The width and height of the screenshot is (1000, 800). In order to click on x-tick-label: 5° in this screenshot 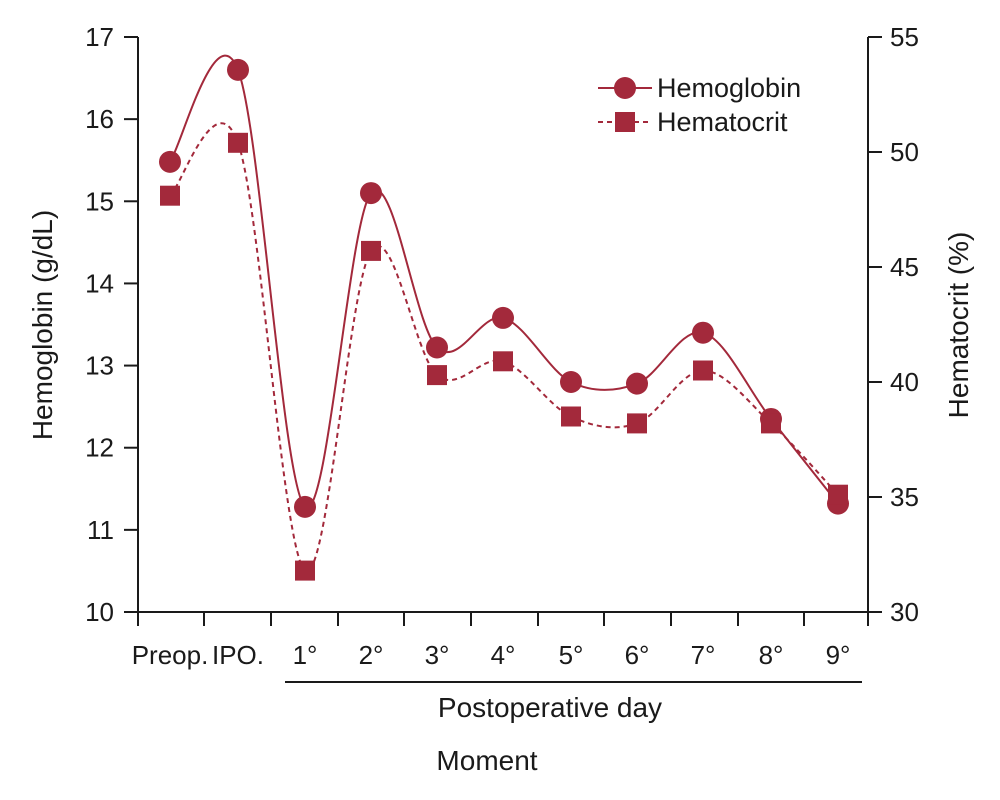, I will do `click(571, 655)`.